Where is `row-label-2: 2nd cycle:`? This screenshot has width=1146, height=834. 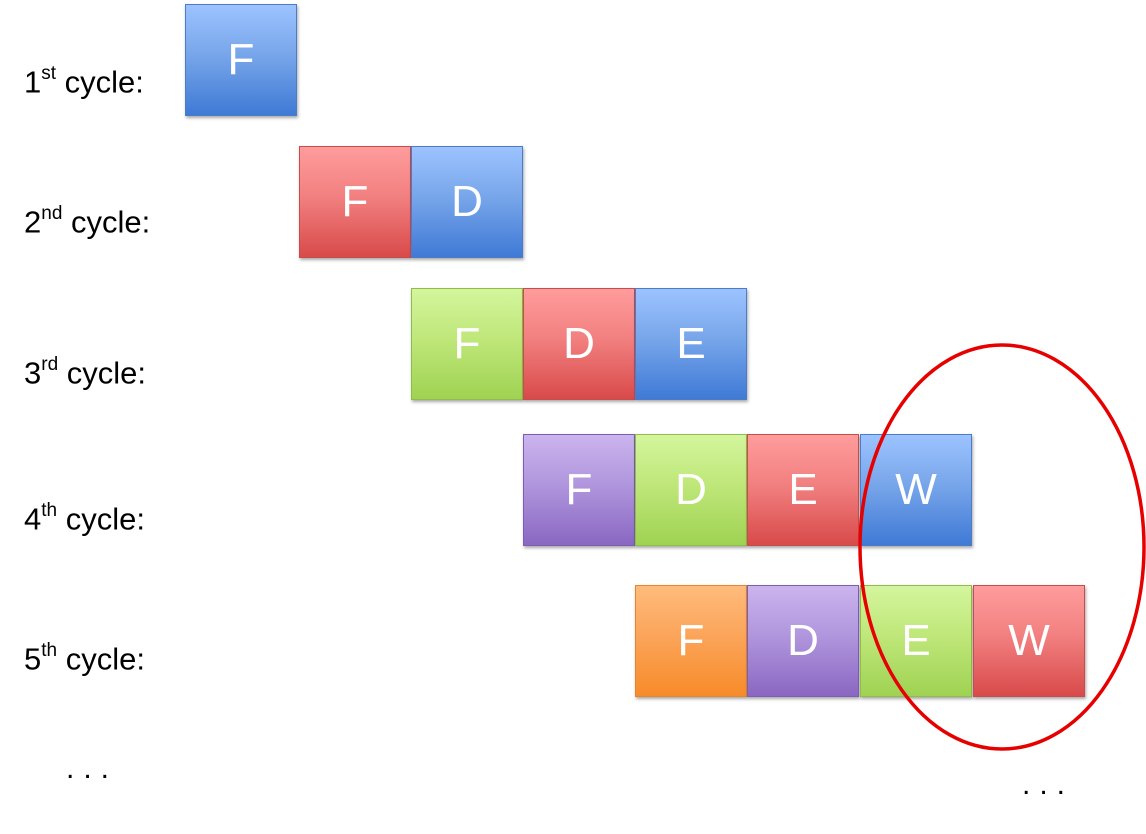
row-label-2: 2nd cycle: is located at coordinates (87, 221).